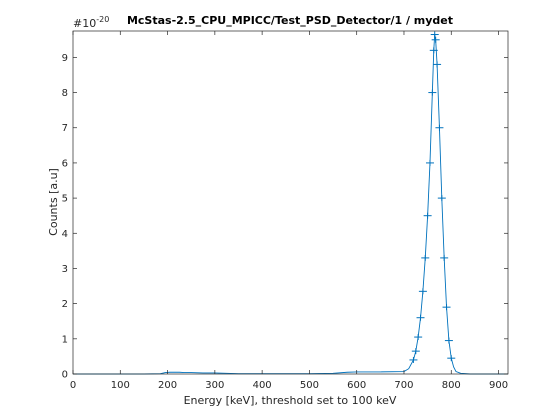  What do you see at coordinates (65, 234) in the screenshot?
I see `y-tick-label: 4` at bounding box center [65, 234].